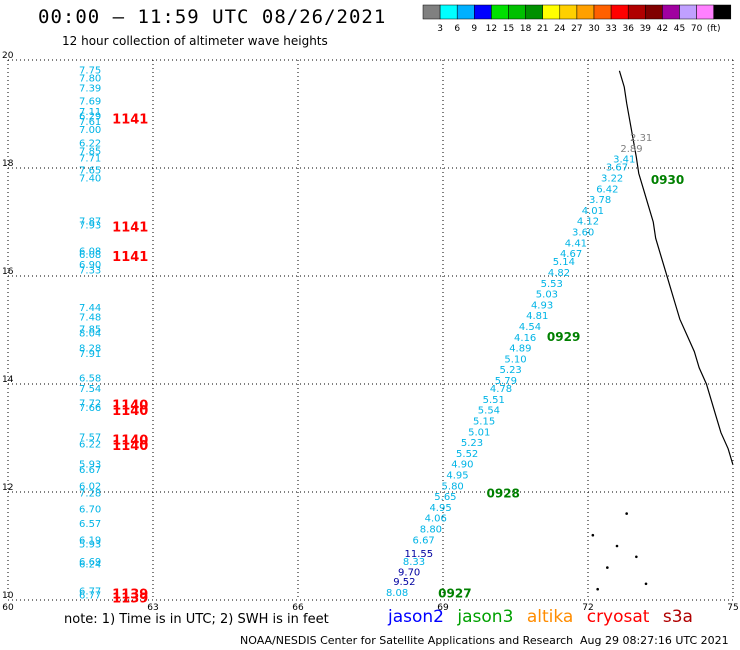 This screenshot has width=740, height=650. Describe the element at coordinates (90, 438) in the screenshot. I see `wave-height-label: 7.57` at that location.